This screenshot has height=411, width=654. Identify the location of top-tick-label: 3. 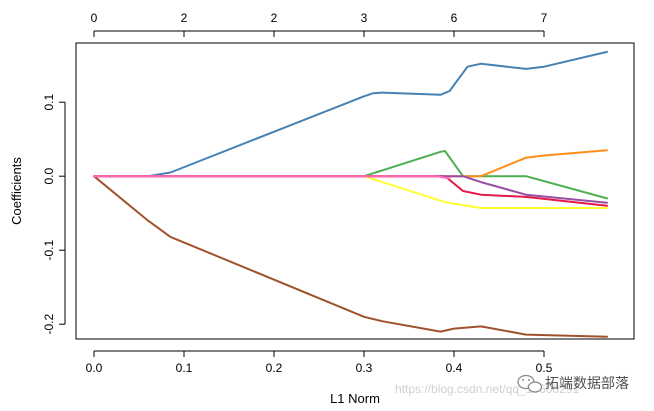
(364, 18).